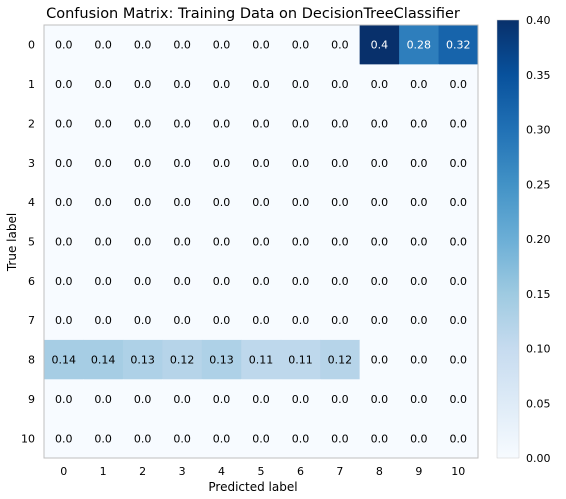  What do you see at coordinates (419, 45) in the screenshot?
I see `cell-value-label: 0.28` at bounding box center [419, 45].